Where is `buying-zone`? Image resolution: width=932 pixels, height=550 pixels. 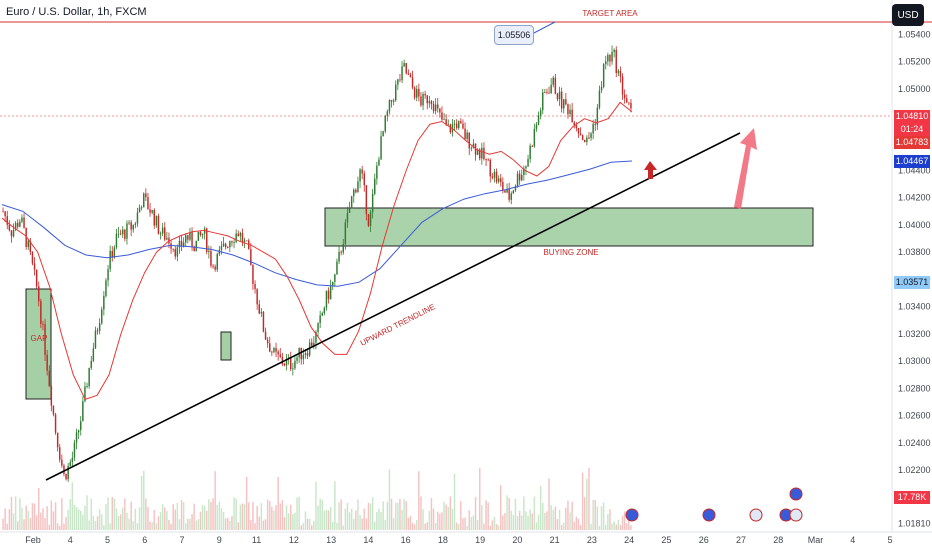 buying-zone is located at coordinates (569, 227).